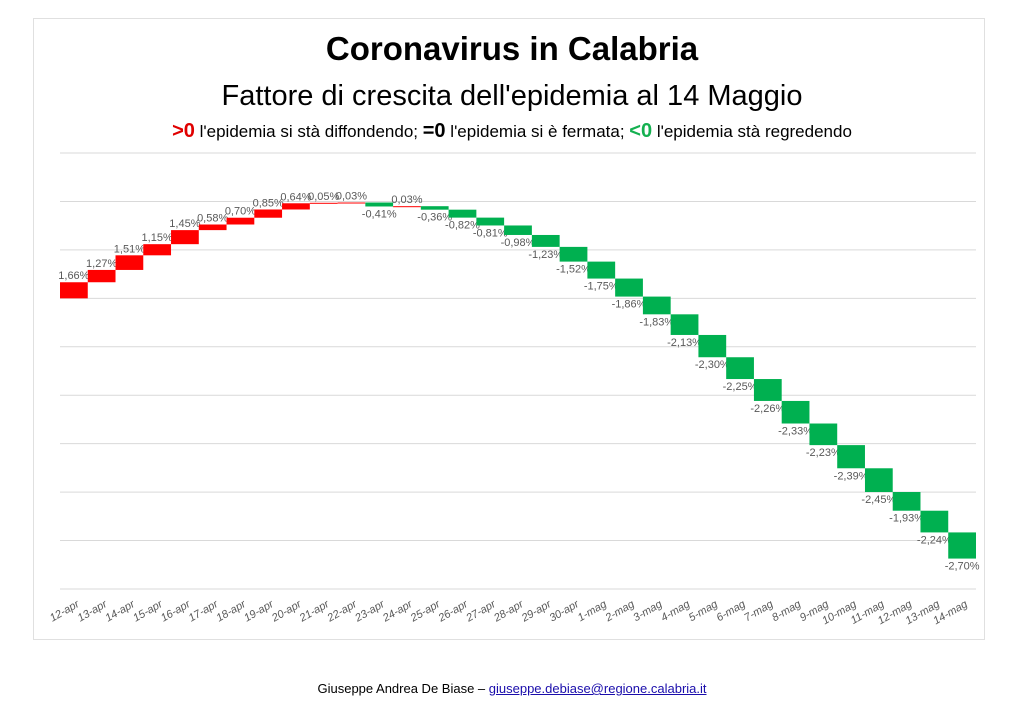 The width and height of the screenshot is (1024, 725). Describe the element at coordinates (287, 611) in the screenshot. I see `x-tick-label: 20-apr` at that location.